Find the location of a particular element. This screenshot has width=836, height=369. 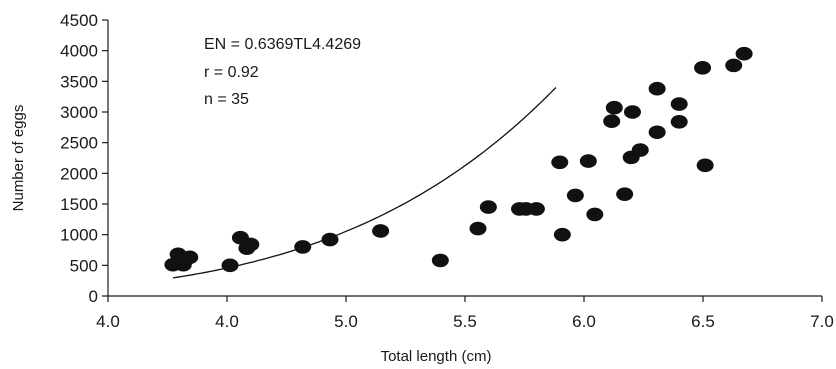

x-tick-label: 5.0 is located at coordinates (346, 321).